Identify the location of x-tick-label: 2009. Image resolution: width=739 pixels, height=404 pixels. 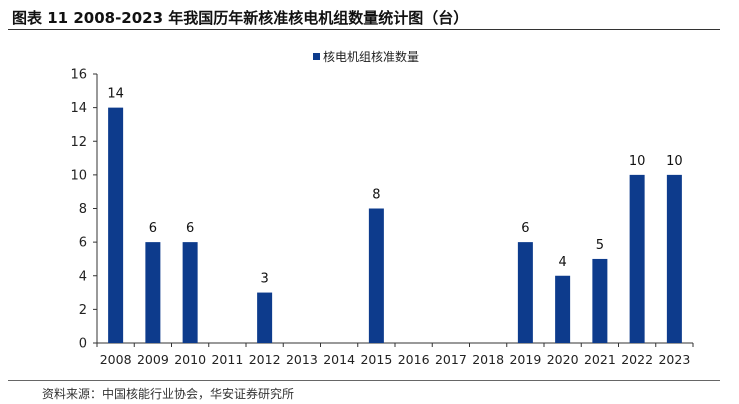
(153, 359).